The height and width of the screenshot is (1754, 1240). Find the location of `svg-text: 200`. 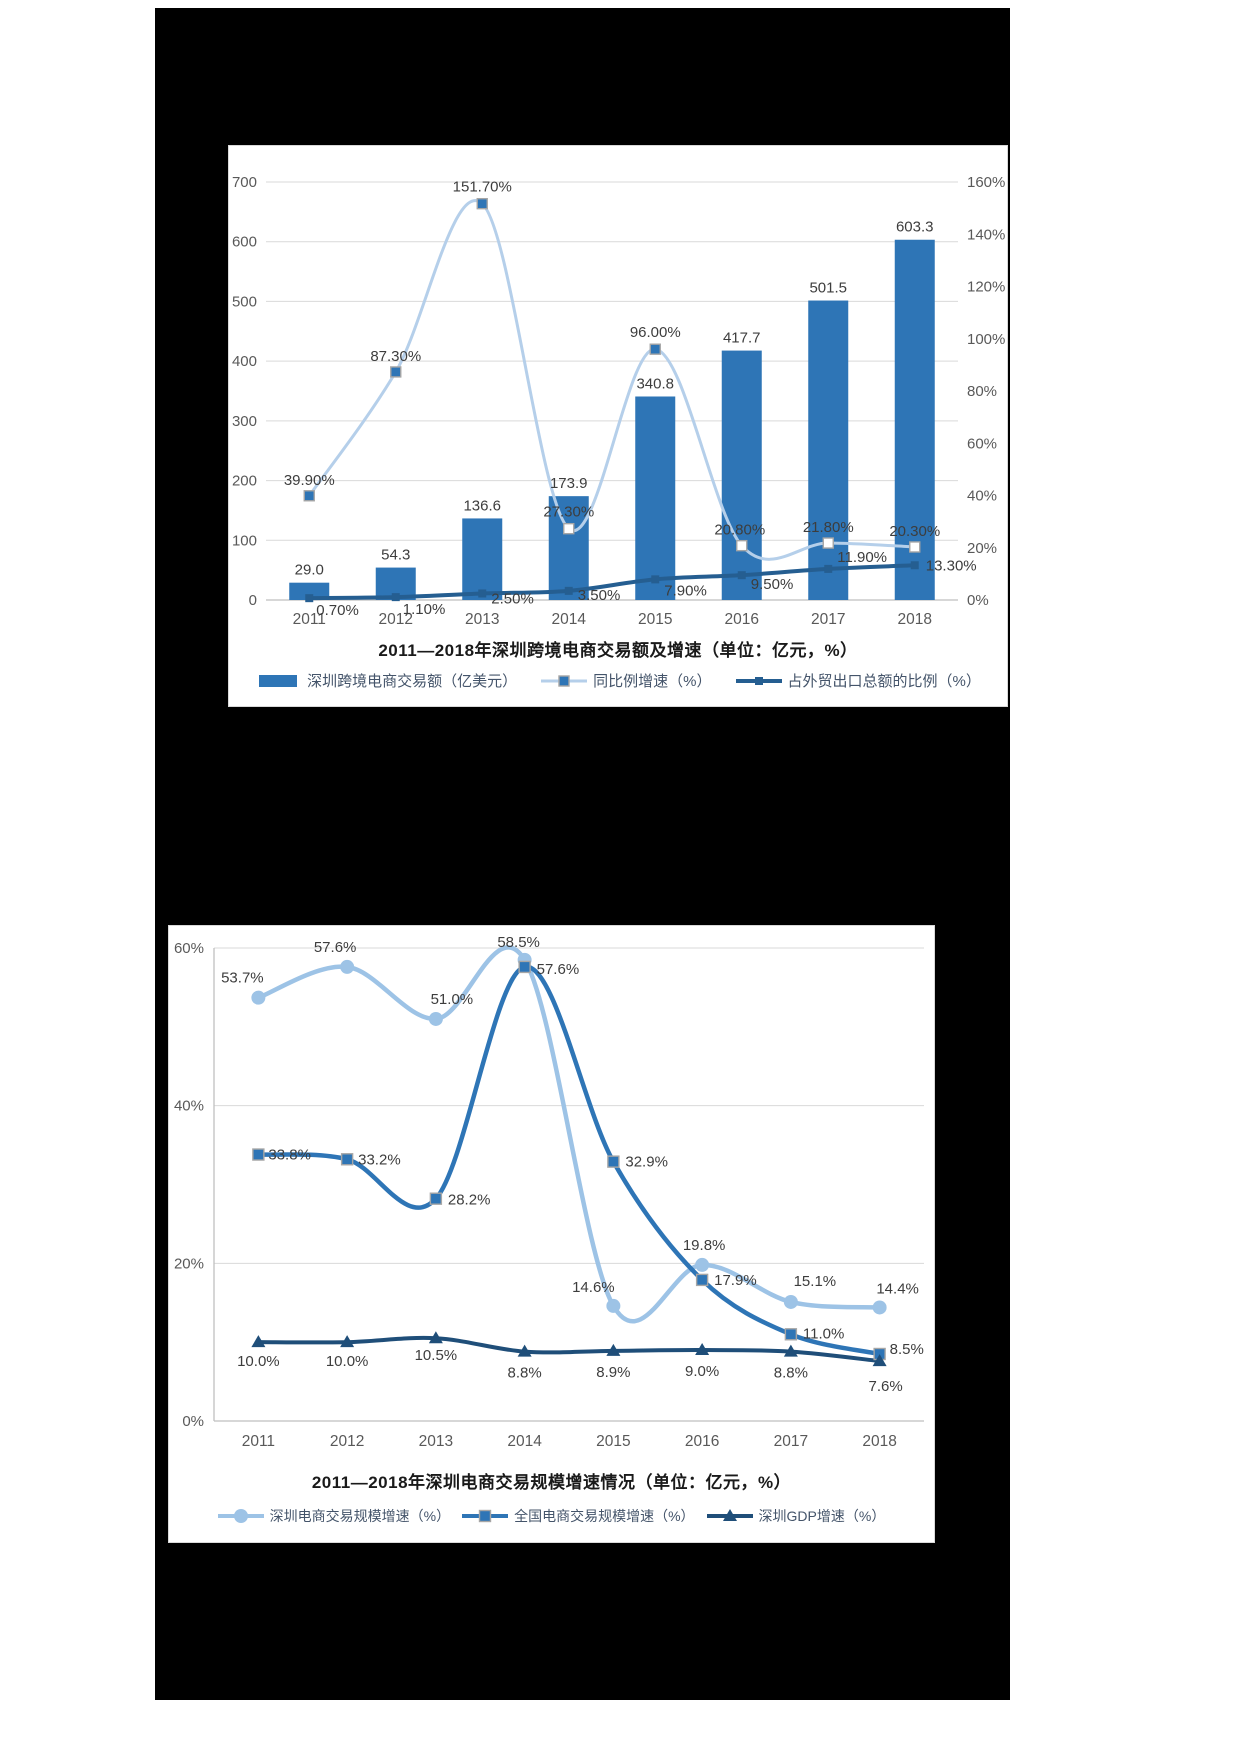

svg-text: 200 is located at coordinates (244, 481).